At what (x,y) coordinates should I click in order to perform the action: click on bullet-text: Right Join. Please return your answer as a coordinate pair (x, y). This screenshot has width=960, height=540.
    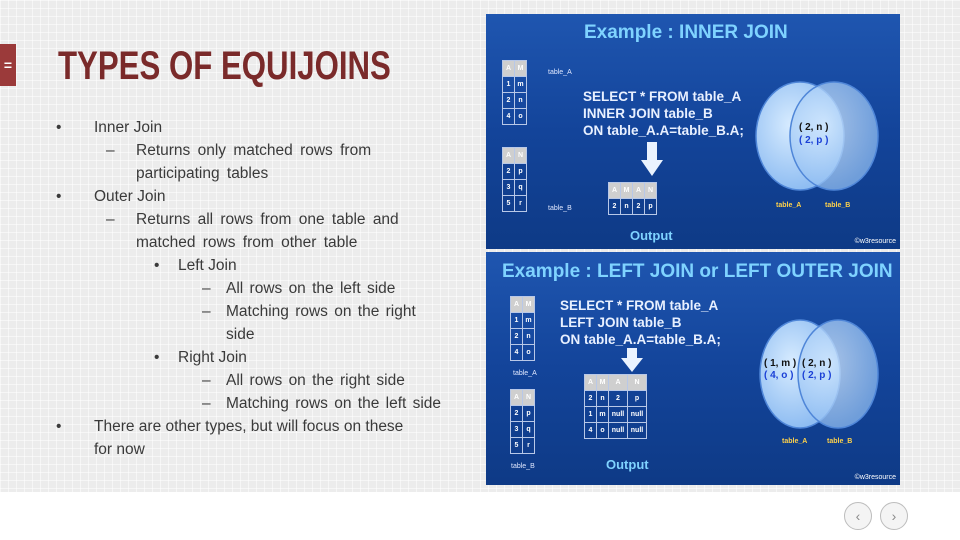
    Looking at the image, I should click on (212, 357).